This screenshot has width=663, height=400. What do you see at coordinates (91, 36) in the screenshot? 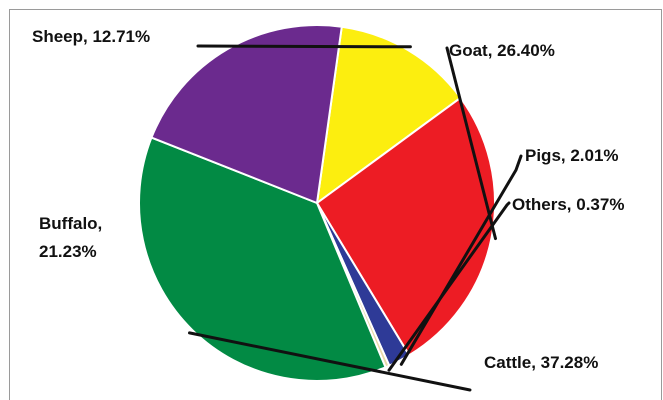
I see `label-sheep: Sheep, 12.71%` at bounding box center [91, 36].